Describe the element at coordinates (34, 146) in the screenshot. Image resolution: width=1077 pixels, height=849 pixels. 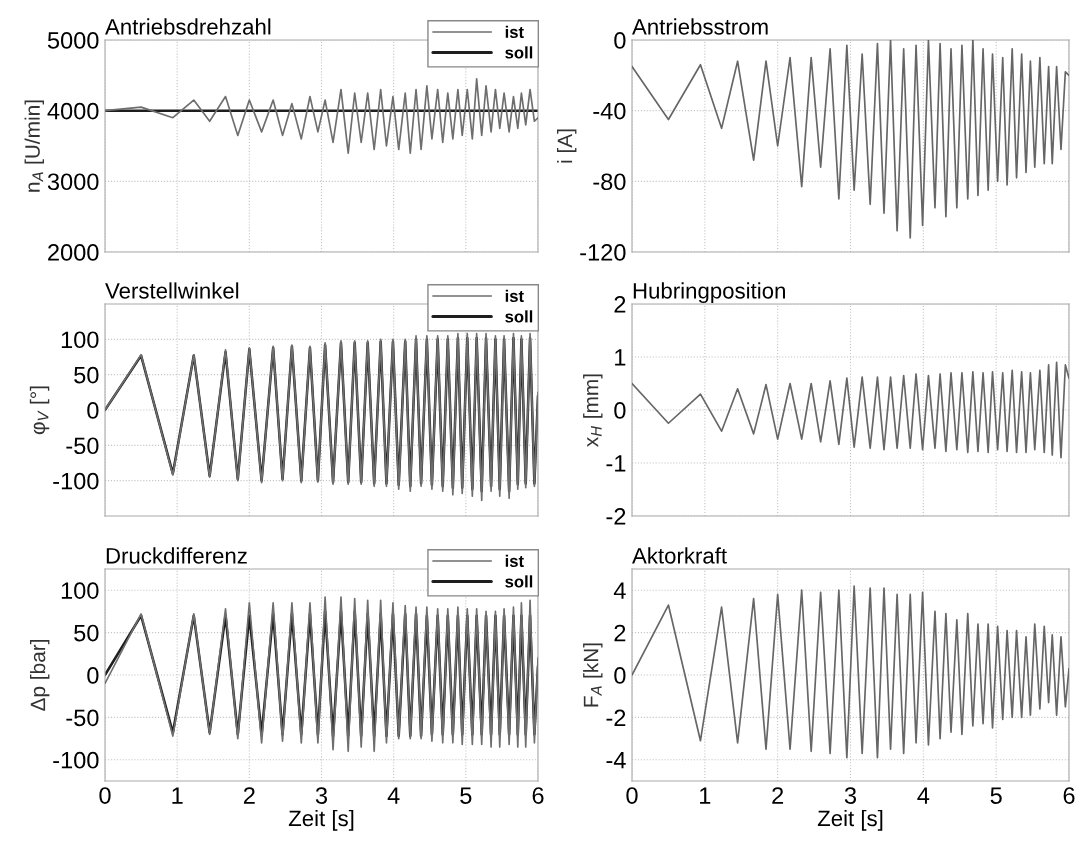
I see `y-axis-title: n$_{A}$ [U/min]` at that location.